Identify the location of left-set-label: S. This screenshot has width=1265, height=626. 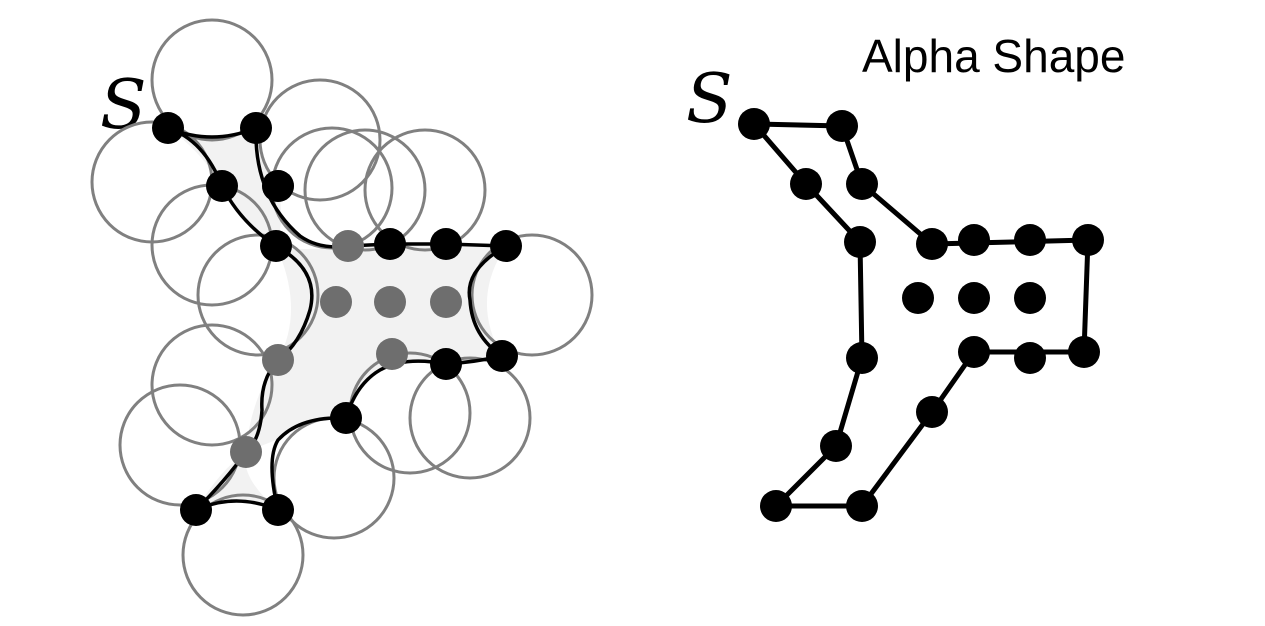
(123, 105).